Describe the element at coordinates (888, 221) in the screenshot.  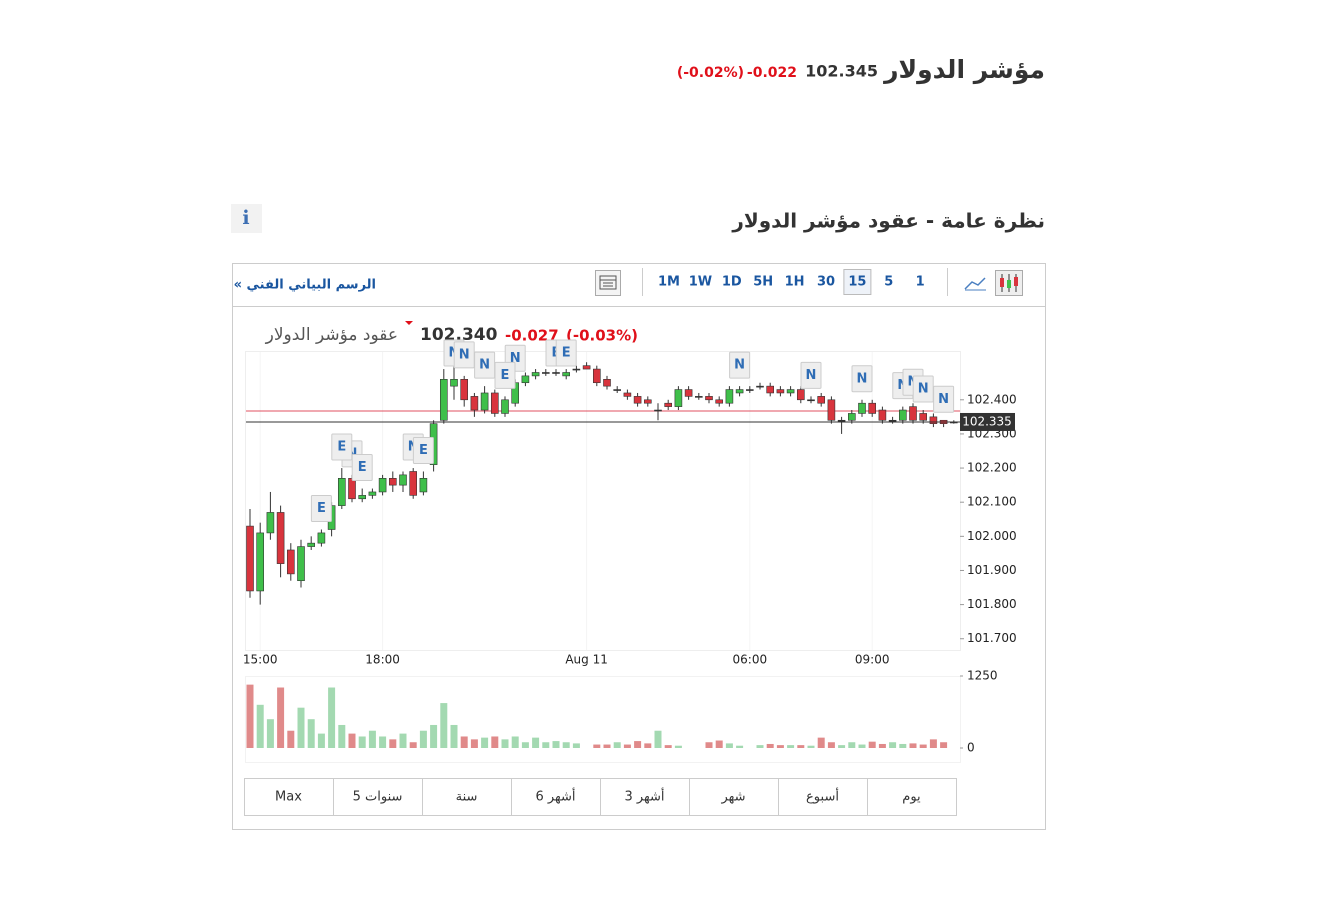
I see `section-title: نظرة عامة - عقود مؤشر الدولار` at that location.